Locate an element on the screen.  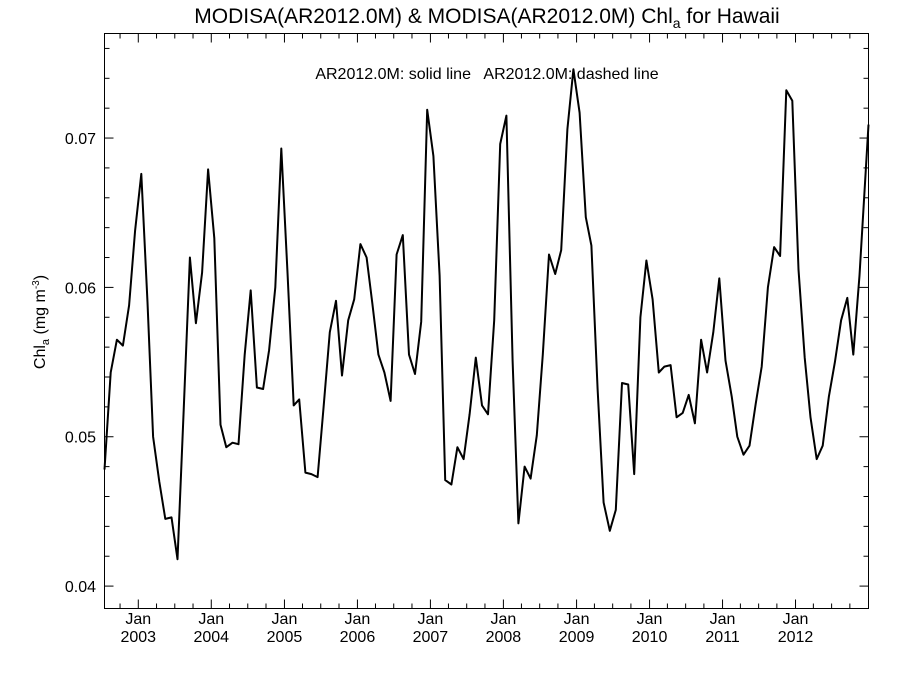
x-tick-label-year: 2007 is located at coordinates (431, 637).